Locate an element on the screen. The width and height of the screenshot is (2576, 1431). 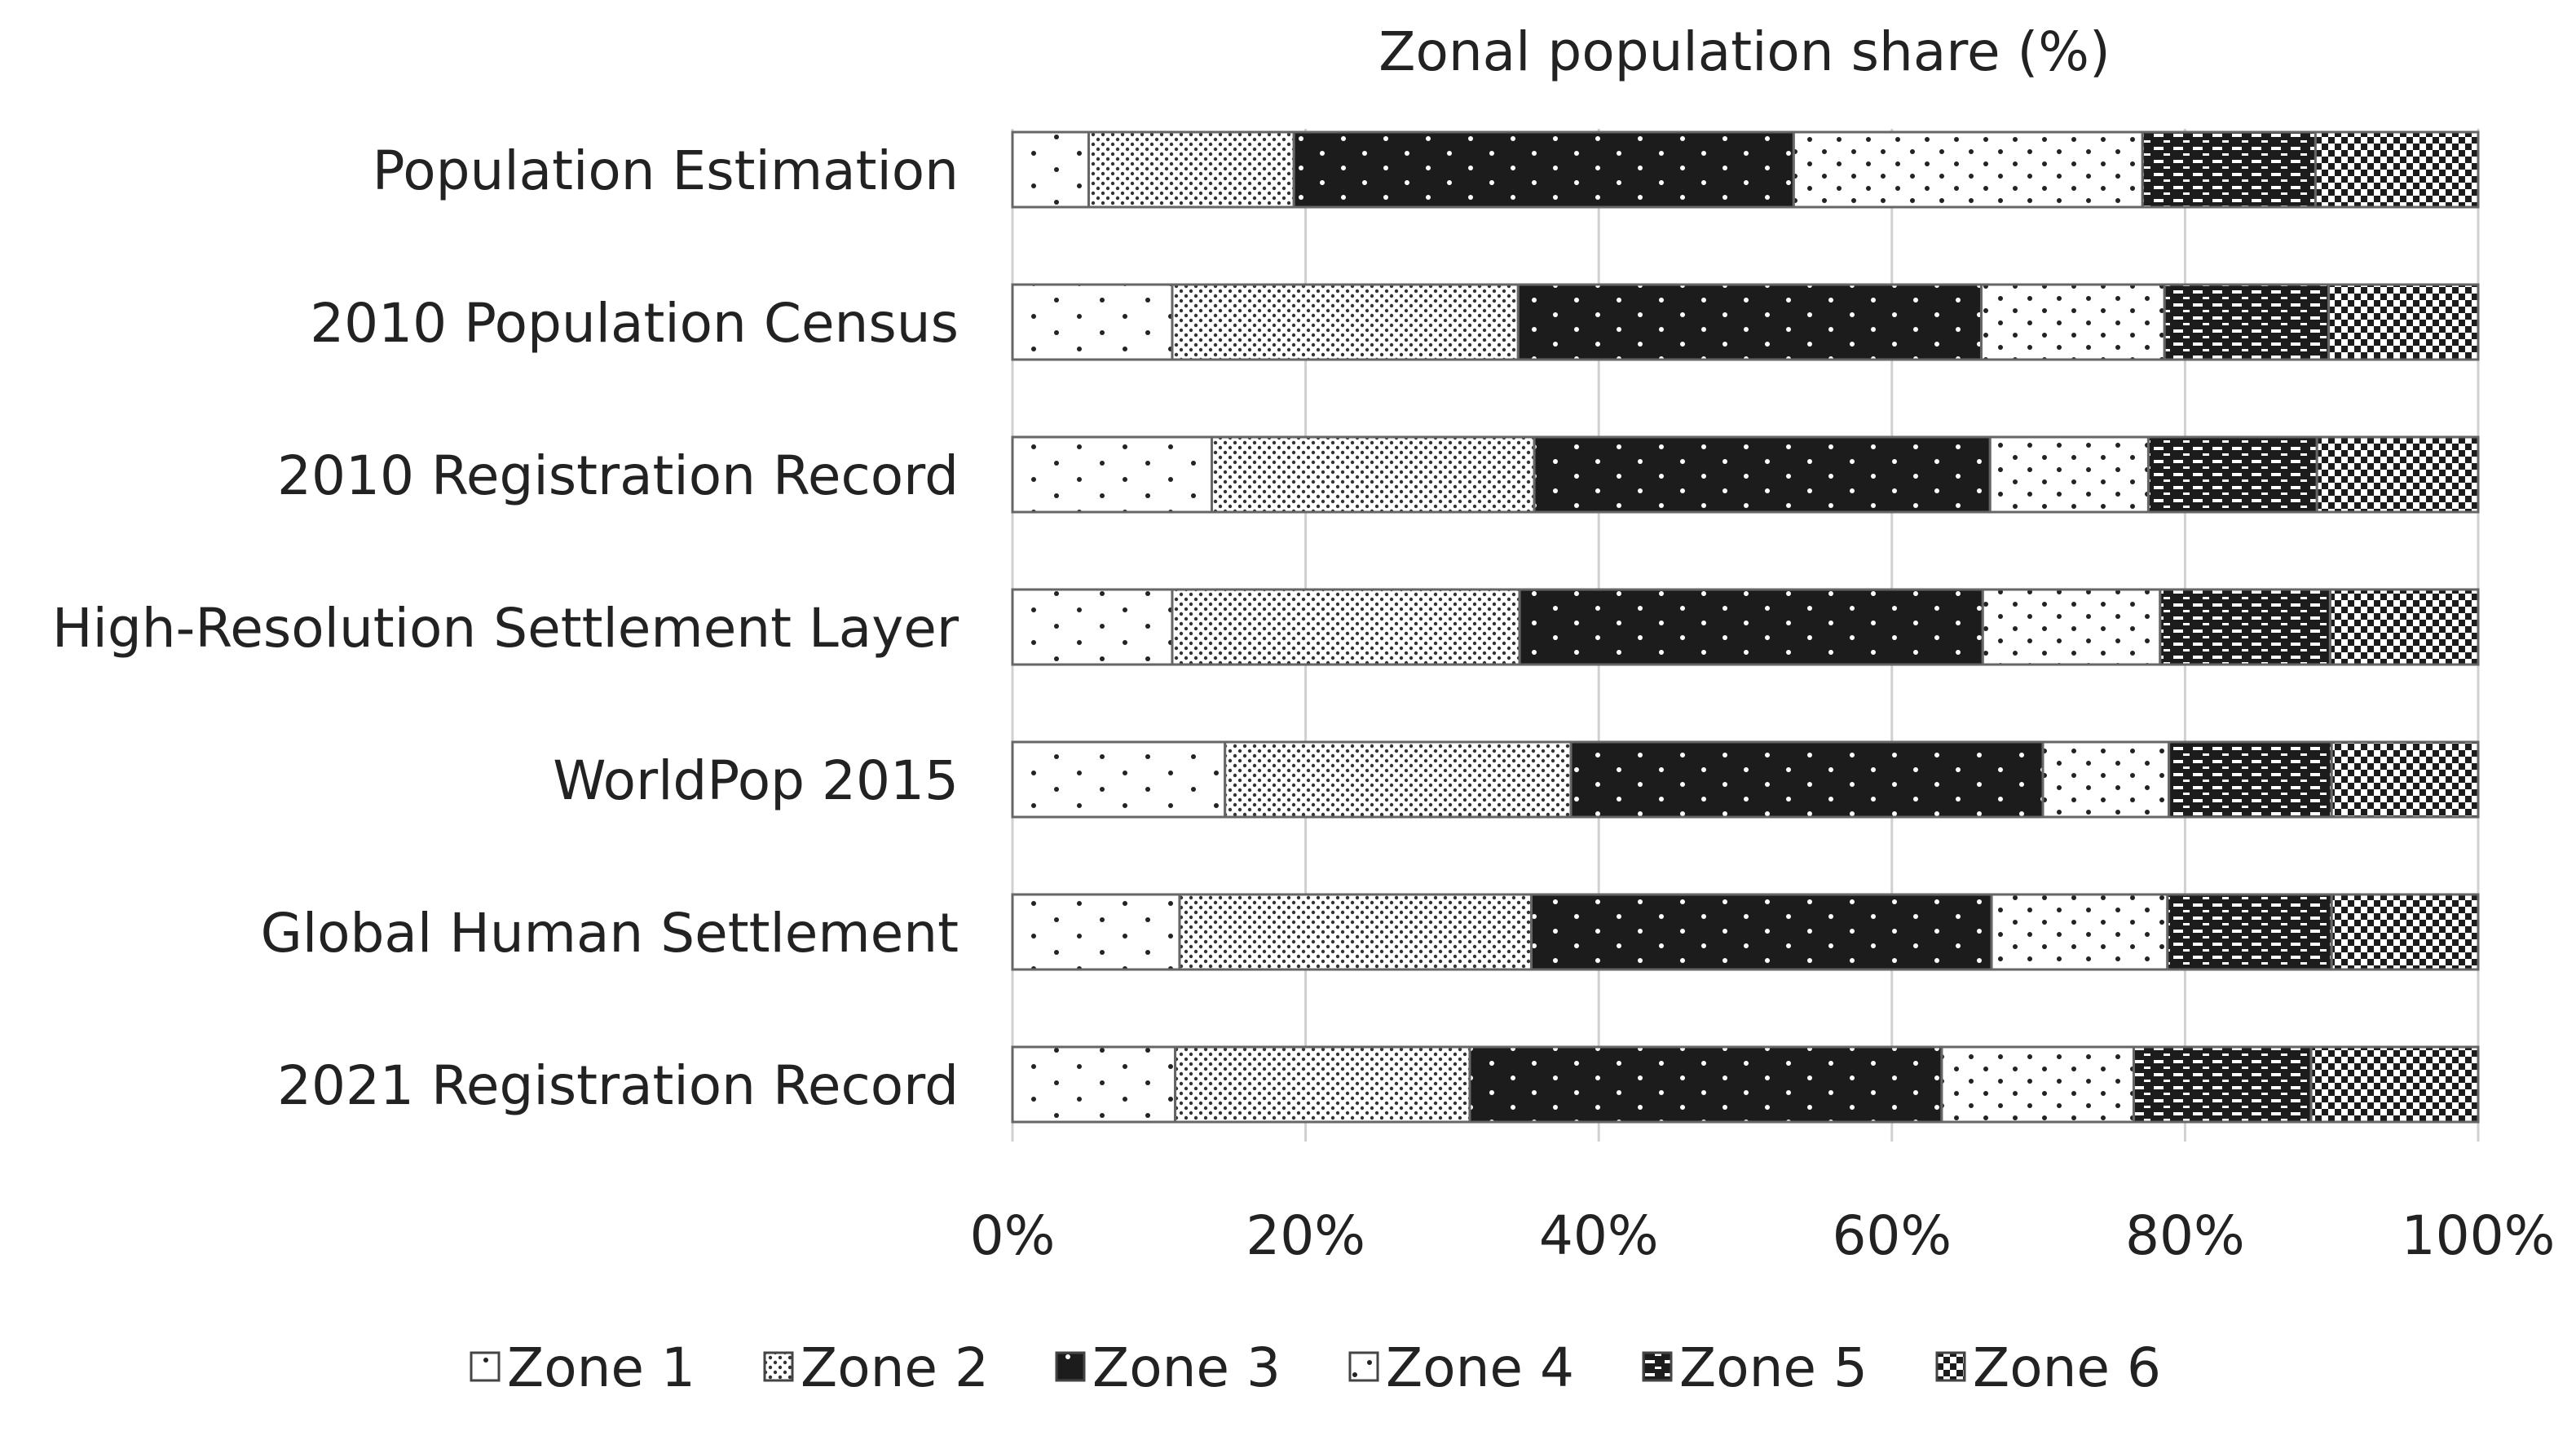
legend-label-zone-3: Zone 3 is located at coordinates (1186, 1367).